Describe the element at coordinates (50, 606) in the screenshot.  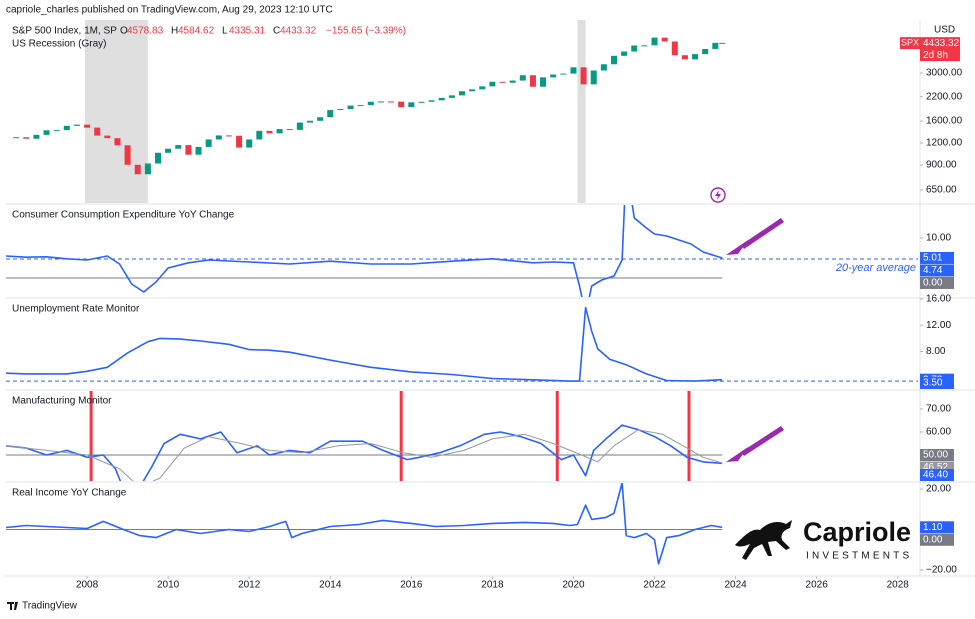
I see `footer-text: TradingView` at that location.